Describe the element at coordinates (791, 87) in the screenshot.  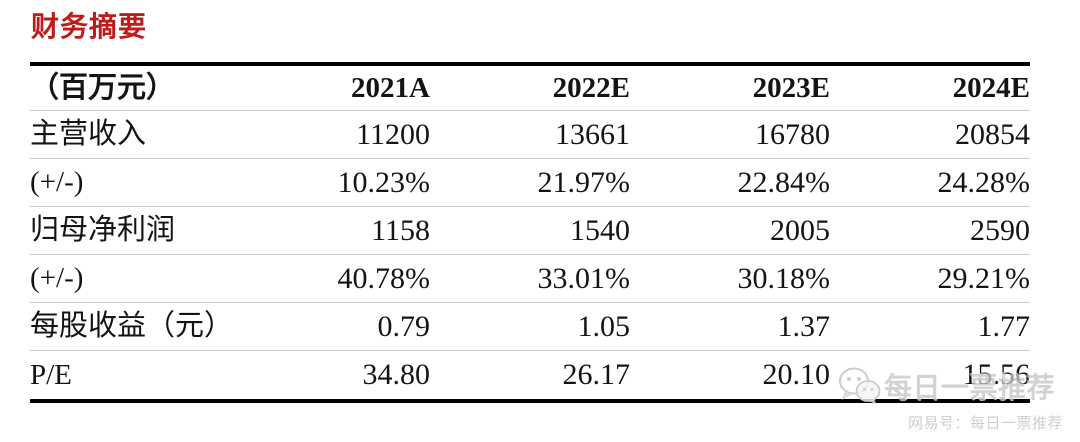
I see `year-column-header: 2023E` at that location.